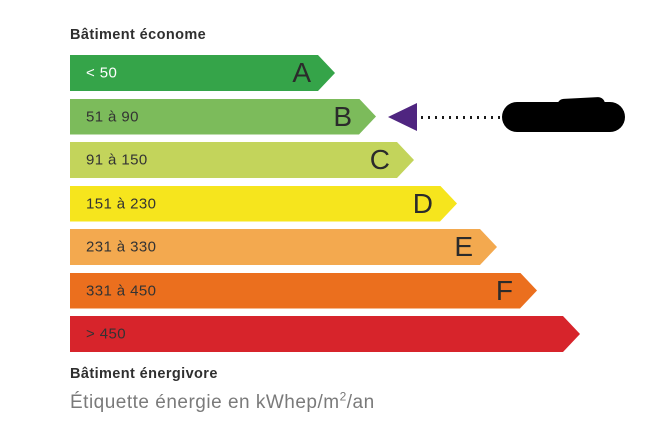 This screenshot has height=441, width=667. What do you see at coordinates (301, 72) in the screenshot?
I see `band-letter: A` at bounding box center [301, 72].